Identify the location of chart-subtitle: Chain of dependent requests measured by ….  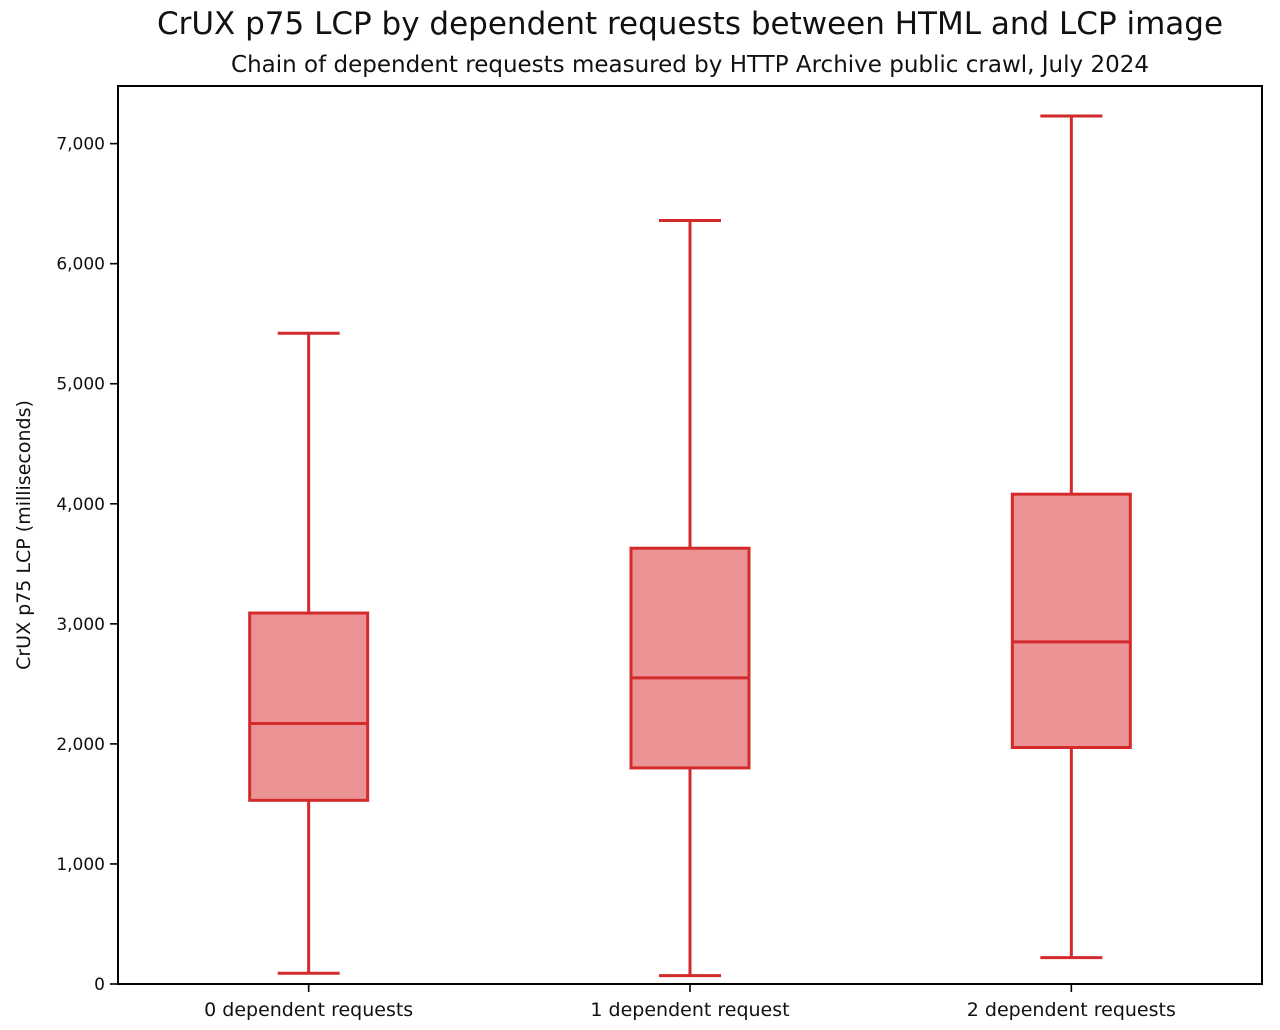
(690, 65).